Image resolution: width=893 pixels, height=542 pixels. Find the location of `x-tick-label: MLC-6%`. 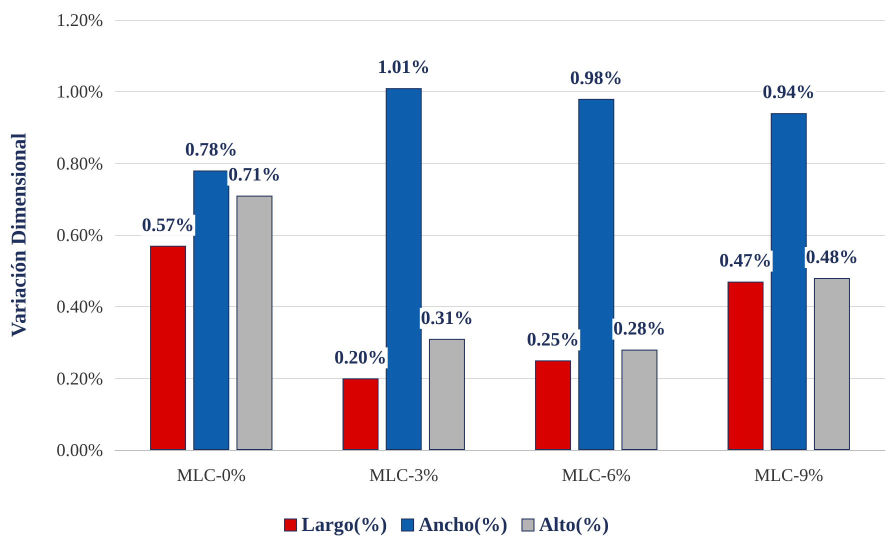

x-tick-label: MLC-6% is located at coordinates (596, 475).